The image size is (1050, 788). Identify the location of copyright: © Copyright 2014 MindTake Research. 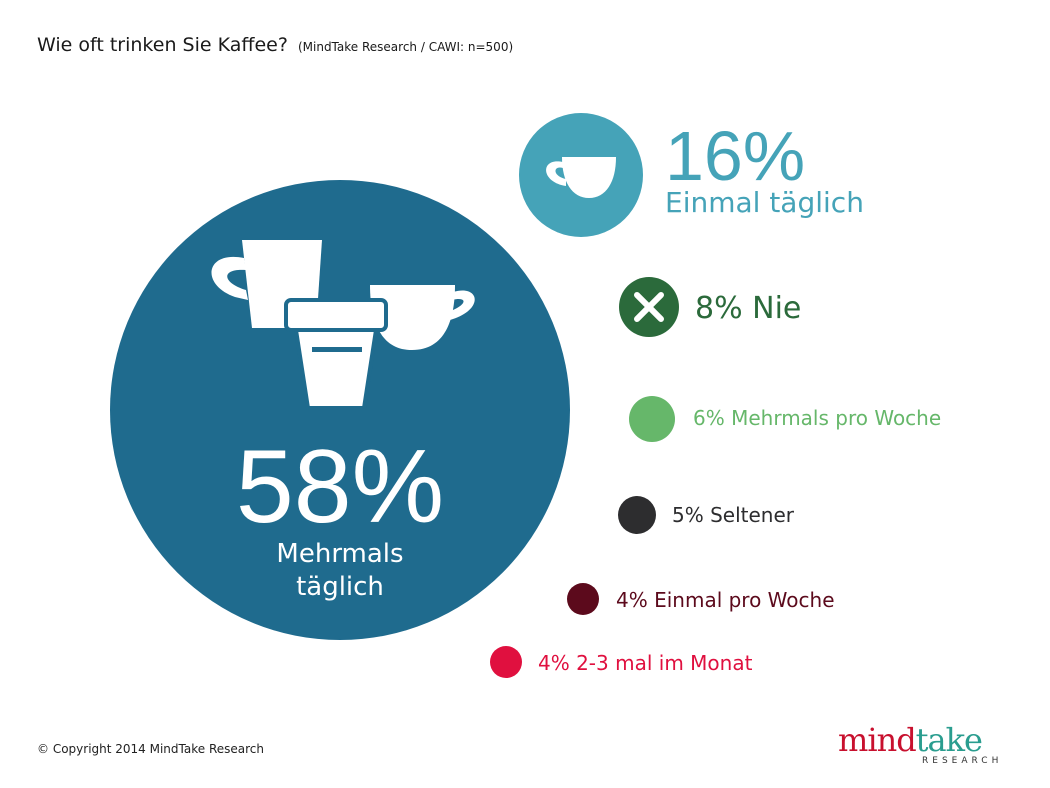
(150, 749).